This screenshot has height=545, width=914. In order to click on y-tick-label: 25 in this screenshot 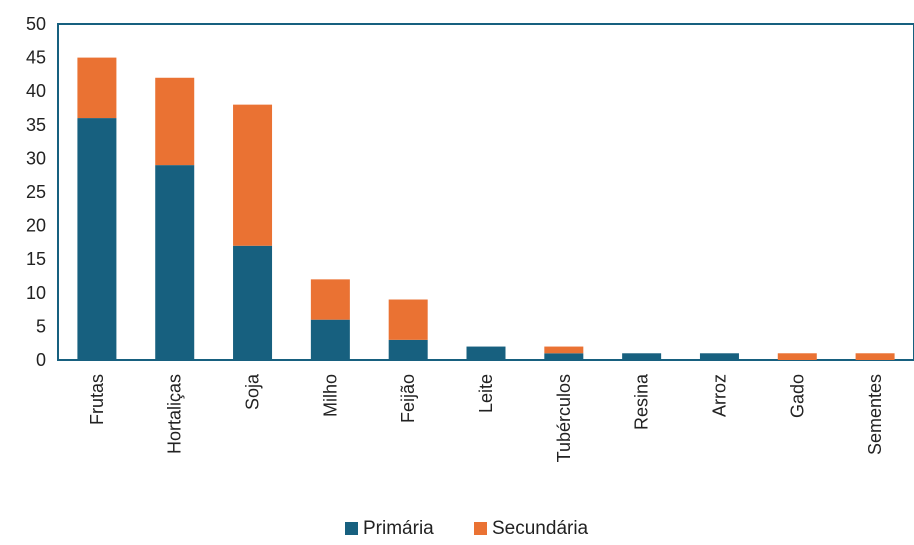, I will do `click(36, 192)`.